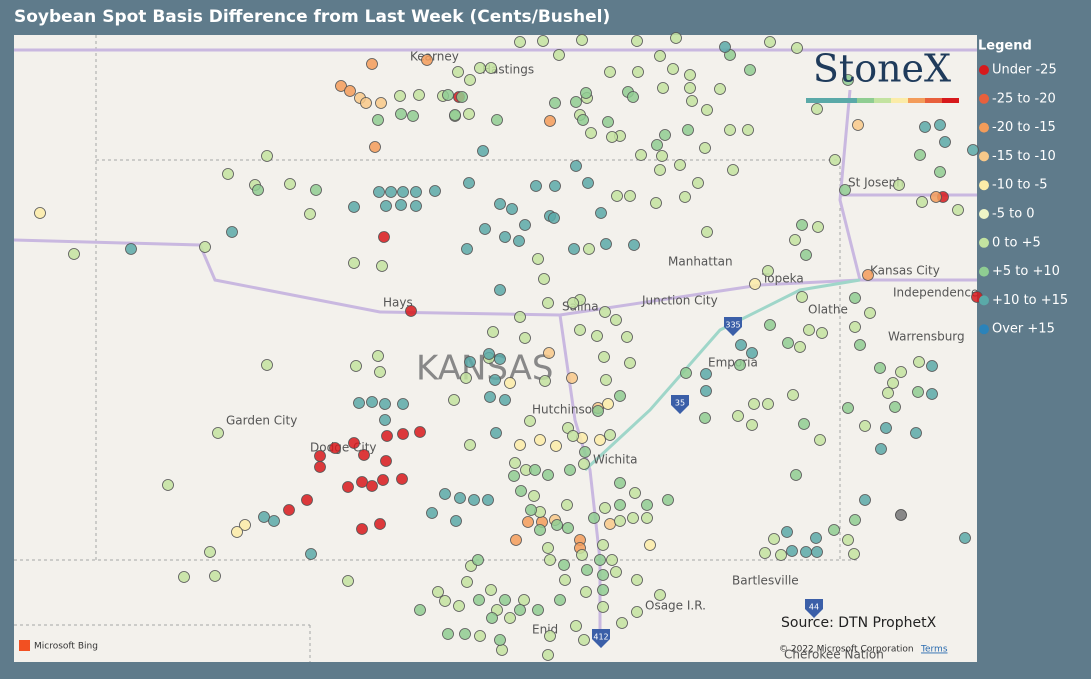 This screenshot has height=679, width=1091. What do you see at coordinates (1030, 300) in the screenshot?
I see `legend-label: +10 to +15` at bounding box center [1030, 300].